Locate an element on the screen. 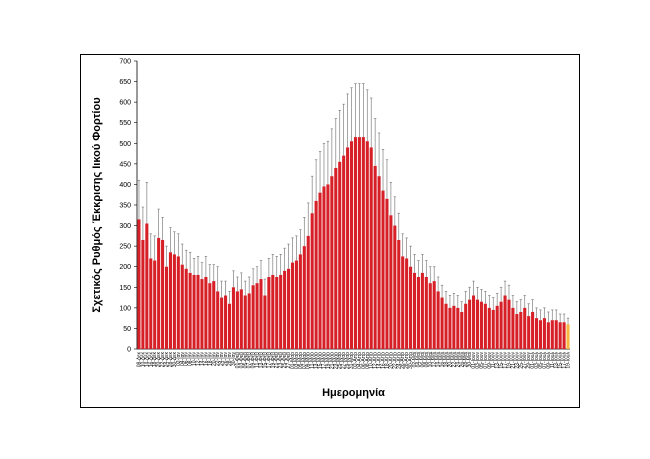  x-tick-label: 22-Απρ is located at coordinates (395, 360).